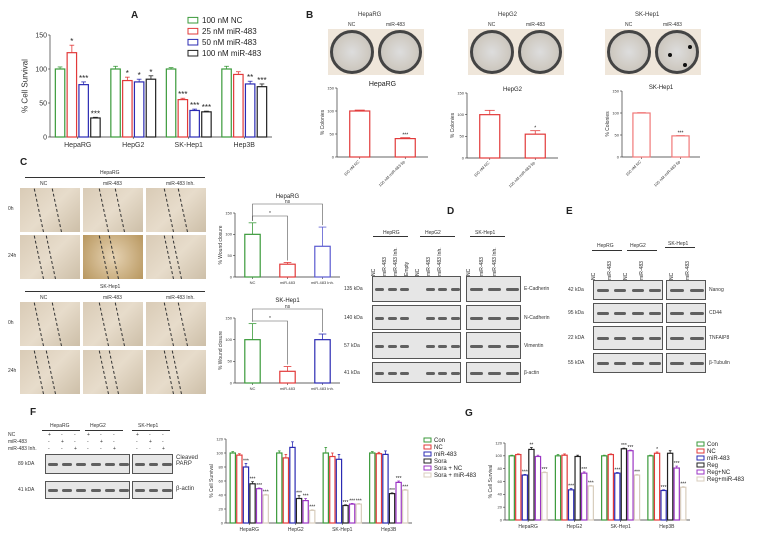  I want to click on legend-label: miR-483, so click(445, 455).